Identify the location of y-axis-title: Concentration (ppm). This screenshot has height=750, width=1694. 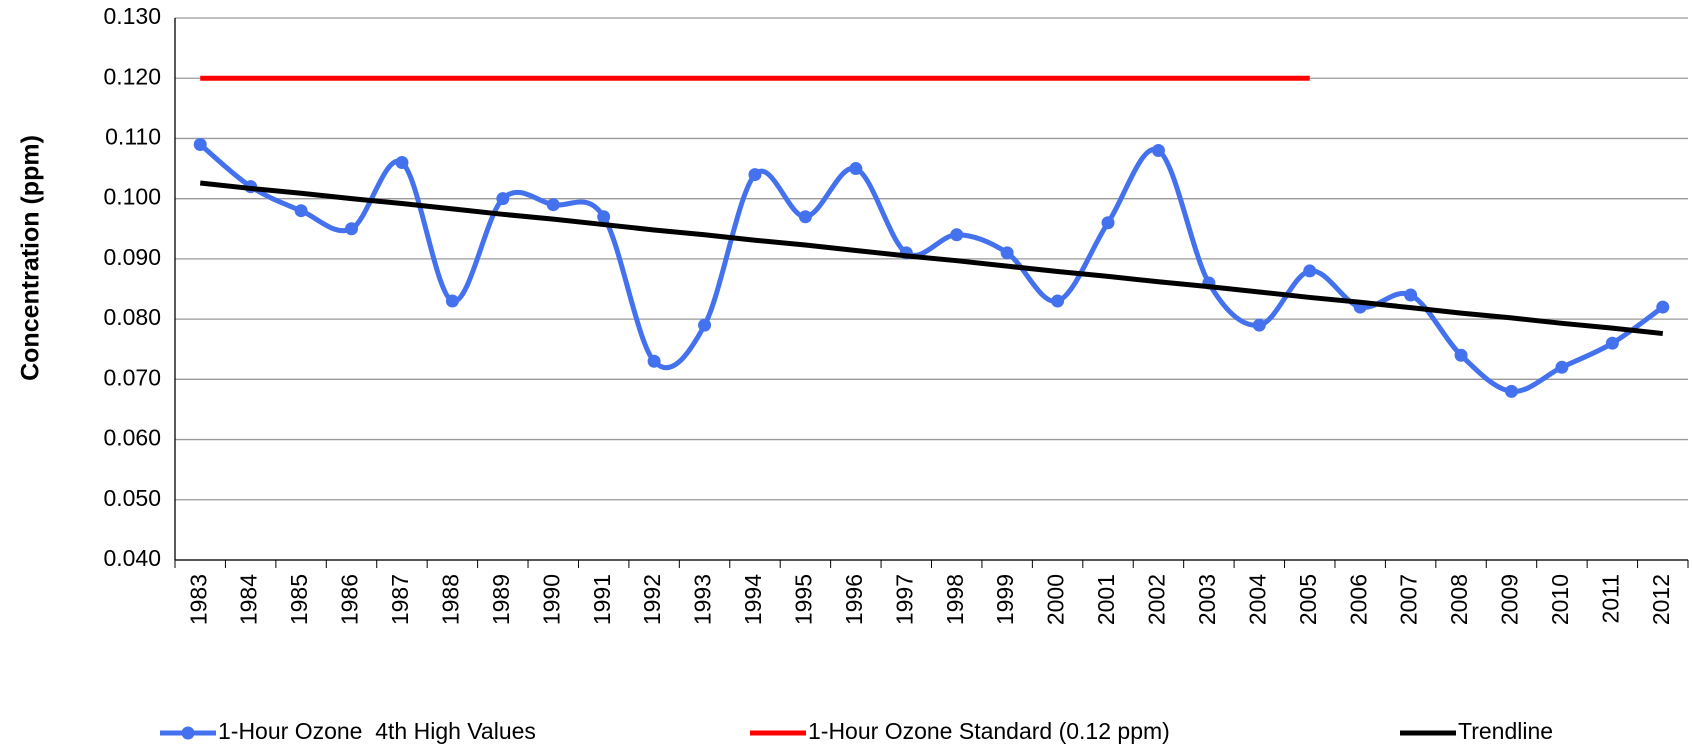
(31, 258).